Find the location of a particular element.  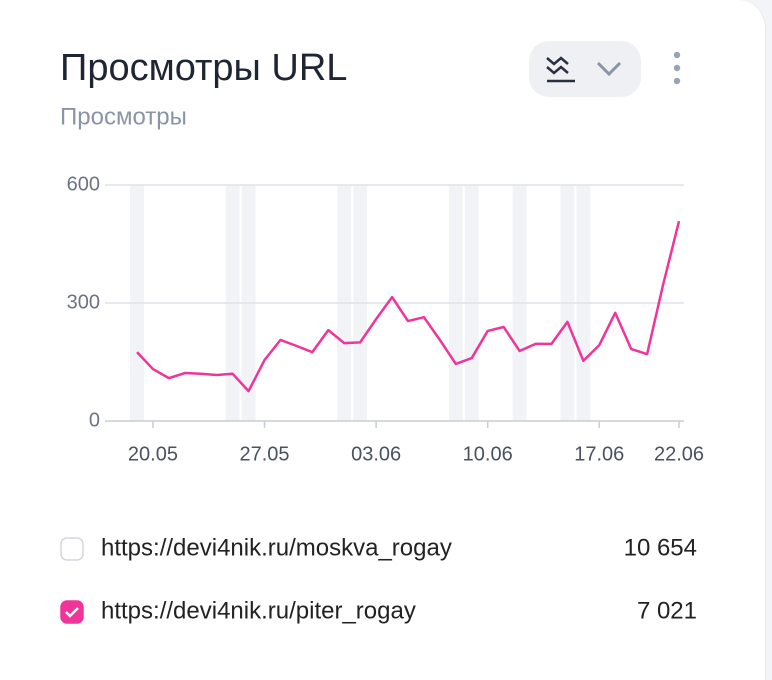

menu-button is located at coordinates (677, 68).